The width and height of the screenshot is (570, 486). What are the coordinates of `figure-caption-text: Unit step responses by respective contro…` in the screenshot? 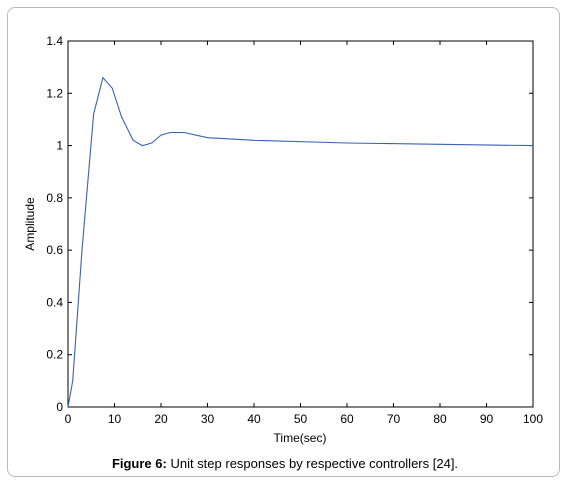 It's located at (312, 463).